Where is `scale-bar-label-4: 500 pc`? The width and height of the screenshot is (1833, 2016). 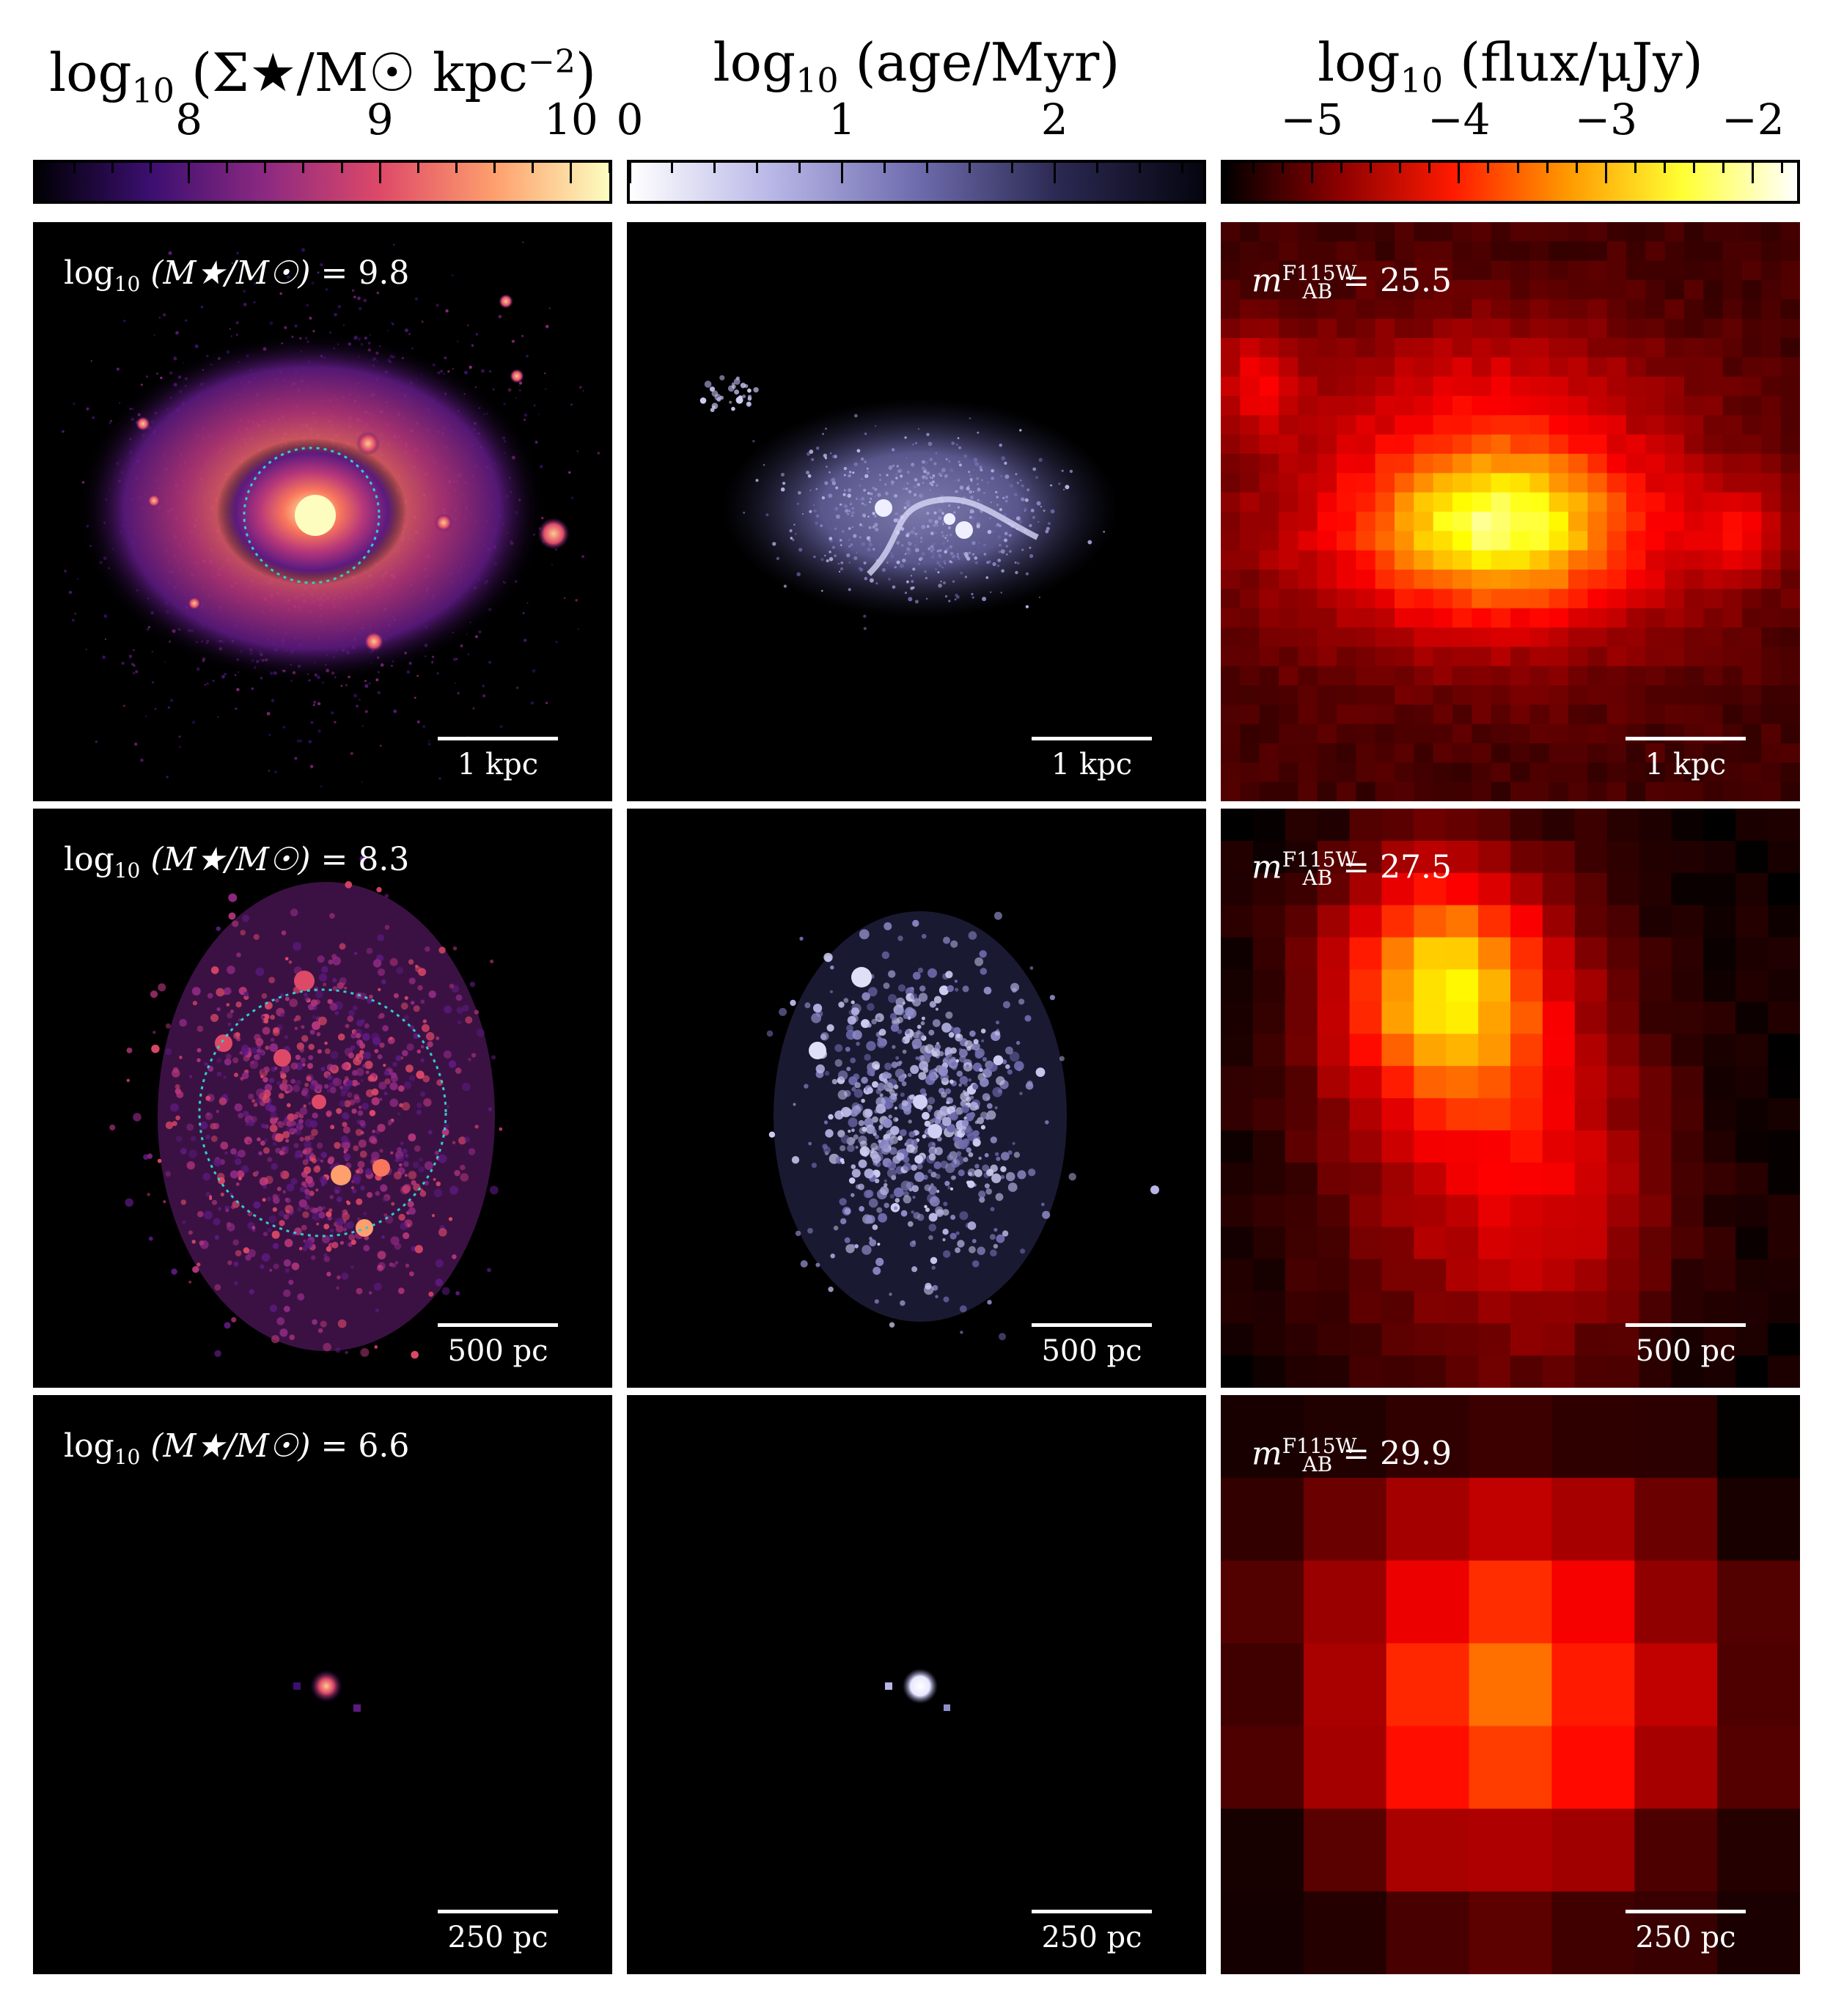
scale-bar-label-4: 500 pc is located at coordinates (497, 1351).